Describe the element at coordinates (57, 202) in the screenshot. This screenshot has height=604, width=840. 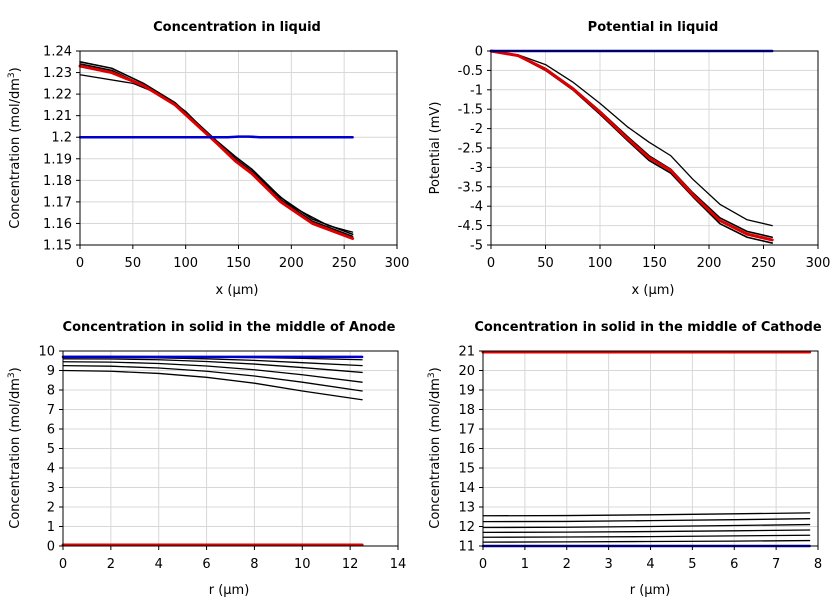
I see `y-tick-label: 1.17` at that location.